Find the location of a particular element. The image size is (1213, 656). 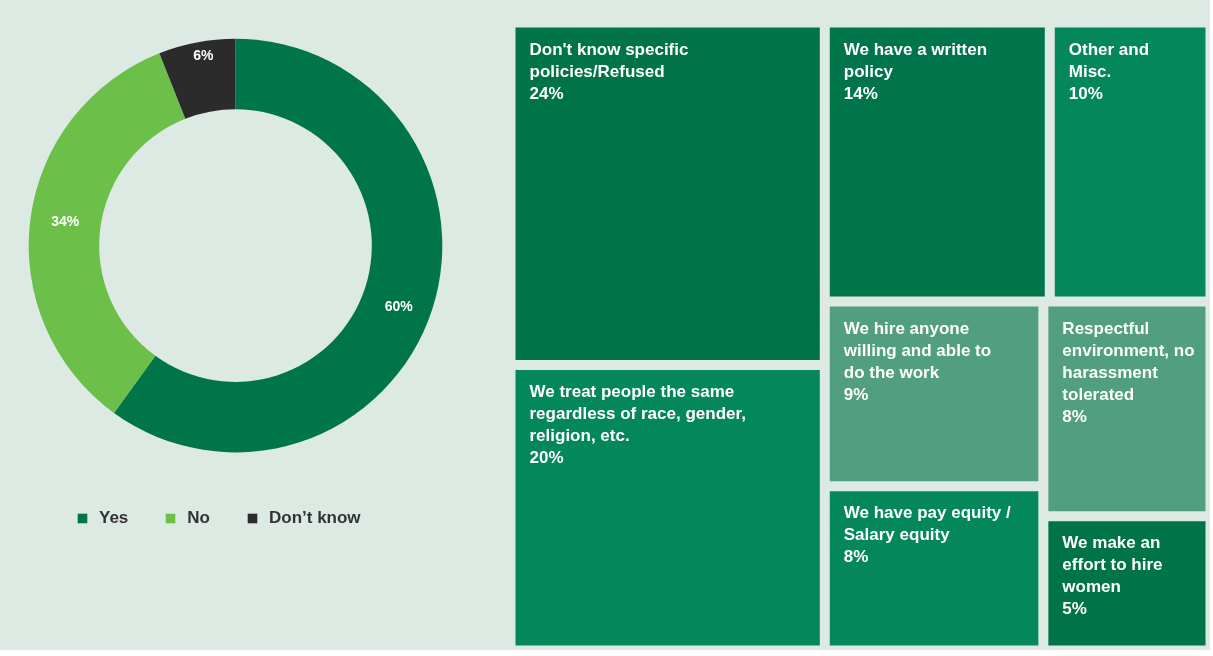

category-label: Other and Misc. is located at coordinates (1109, 60).